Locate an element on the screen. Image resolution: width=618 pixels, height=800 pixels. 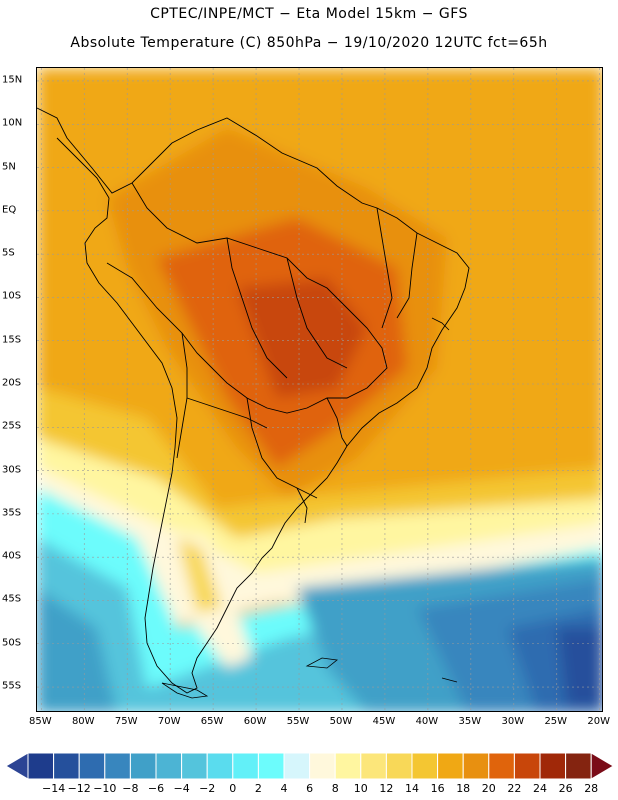
longitude-tick-label: 60W is located at coordinates (255, 721).